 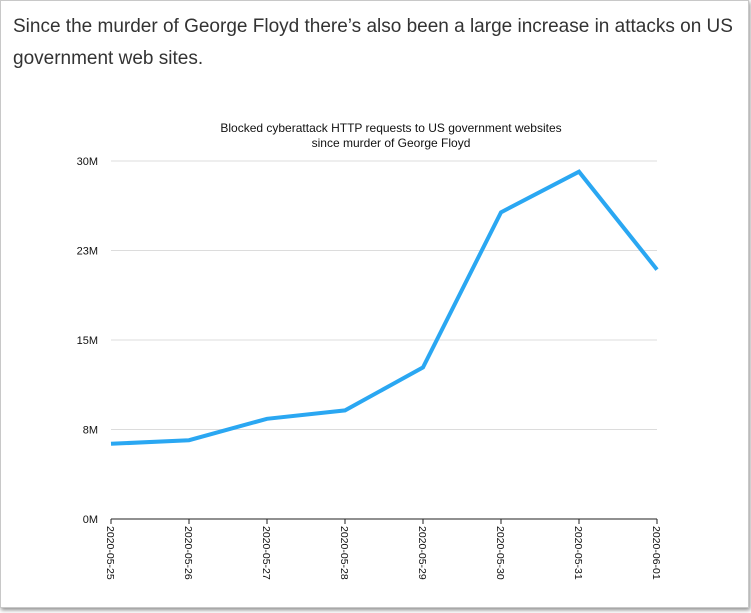 What do you see at coordinates (391, 143) in the screenshot?
I see `chart-subtitle: since murder of George Floyd` at bounding box center [391, 143].